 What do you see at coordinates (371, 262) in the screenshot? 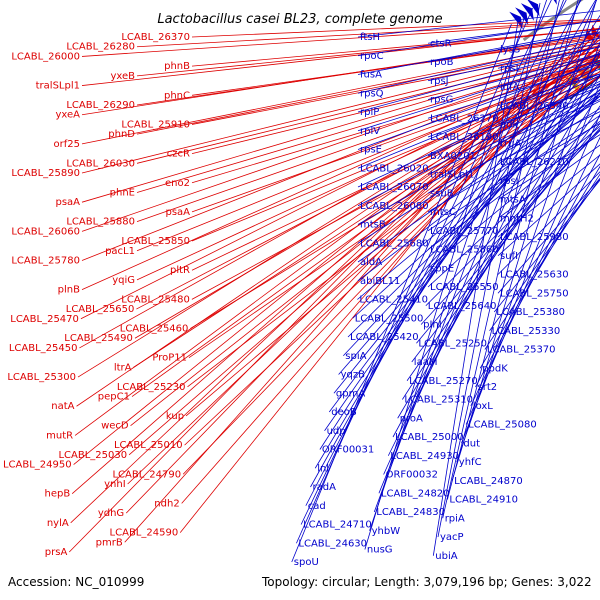
I see `gene-label: aldA` at bounding box center [371, 262].